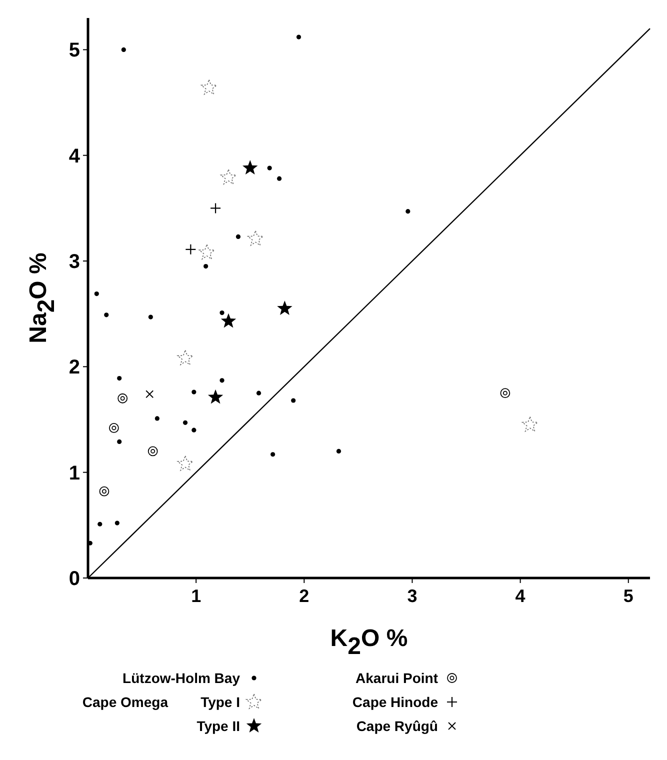  What do you see at coordinates (395, 702) in the screenshot?
I see `legend-label: Cape Hinode` at bounding box center [395, 702].